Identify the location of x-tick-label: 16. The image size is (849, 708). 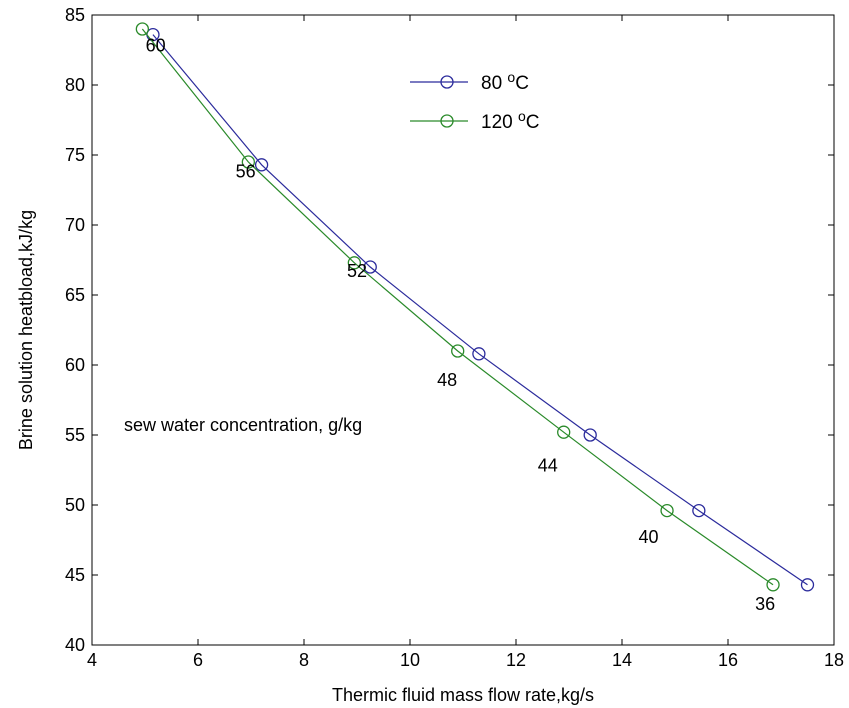
(728, 660).